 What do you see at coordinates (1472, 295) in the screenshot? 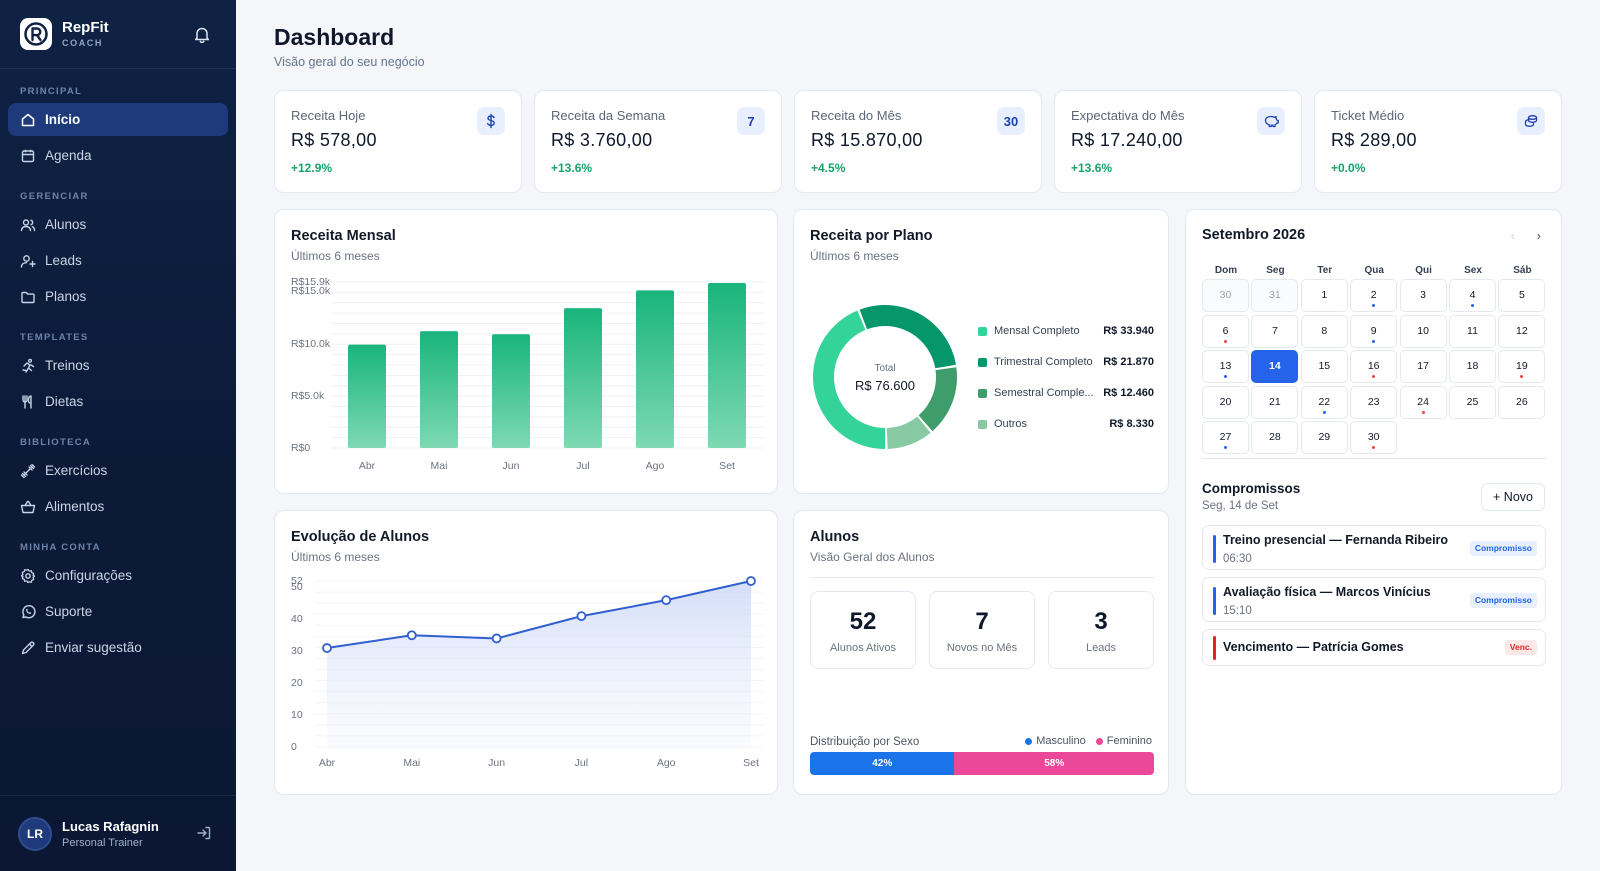
I see `calendar-day: 4` at bounding box center [1472, 295].